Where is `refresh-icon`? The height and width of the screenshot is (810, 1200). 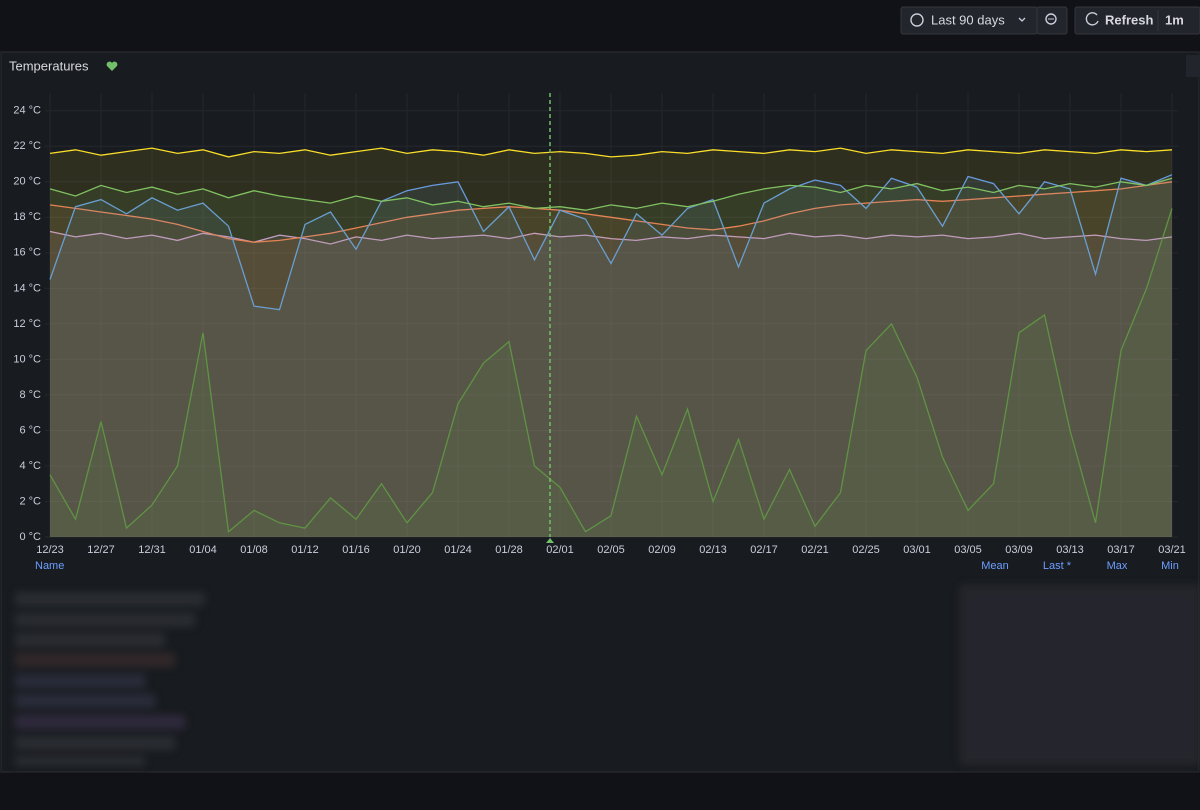 refresh-icon is located at coordinates (1092, 19).